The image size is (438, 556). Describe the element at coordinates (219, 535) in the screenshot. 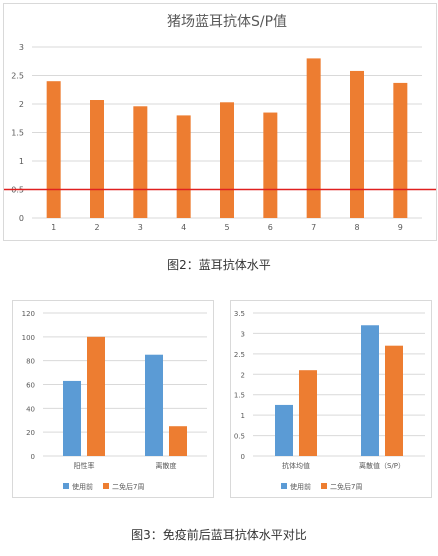

I see `figure-3-caption: 图3：免疫前后蓝耳抗体水平对比` at that location.